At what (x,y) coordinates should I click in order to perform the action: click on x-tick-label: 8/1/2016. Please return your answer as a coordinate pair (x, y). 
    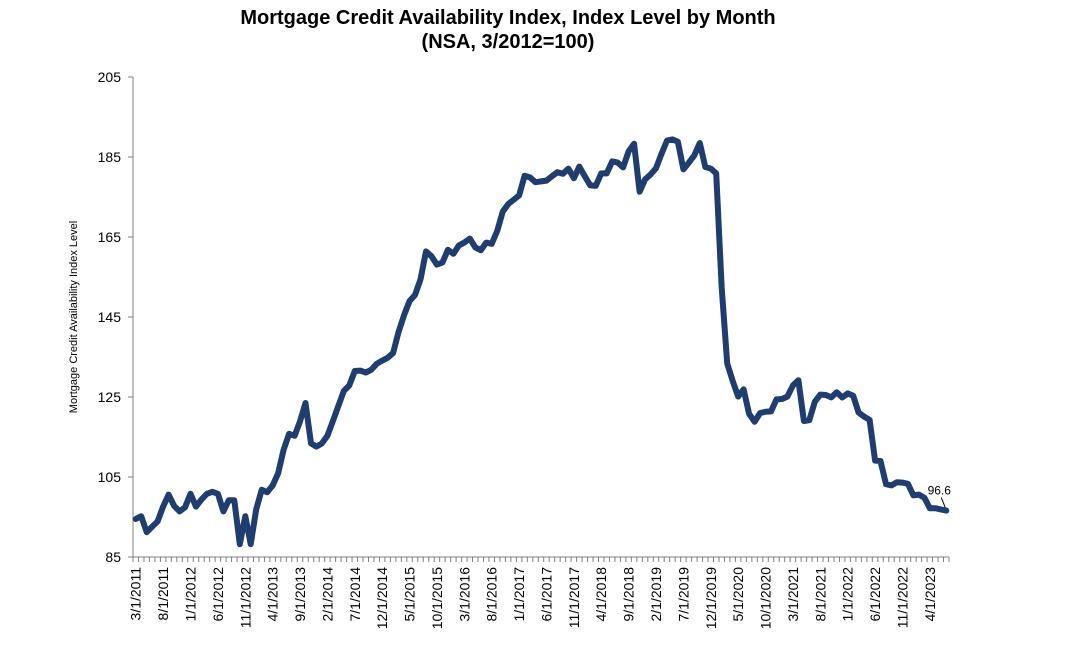
    Looking at the image, I should click on (492, 594).